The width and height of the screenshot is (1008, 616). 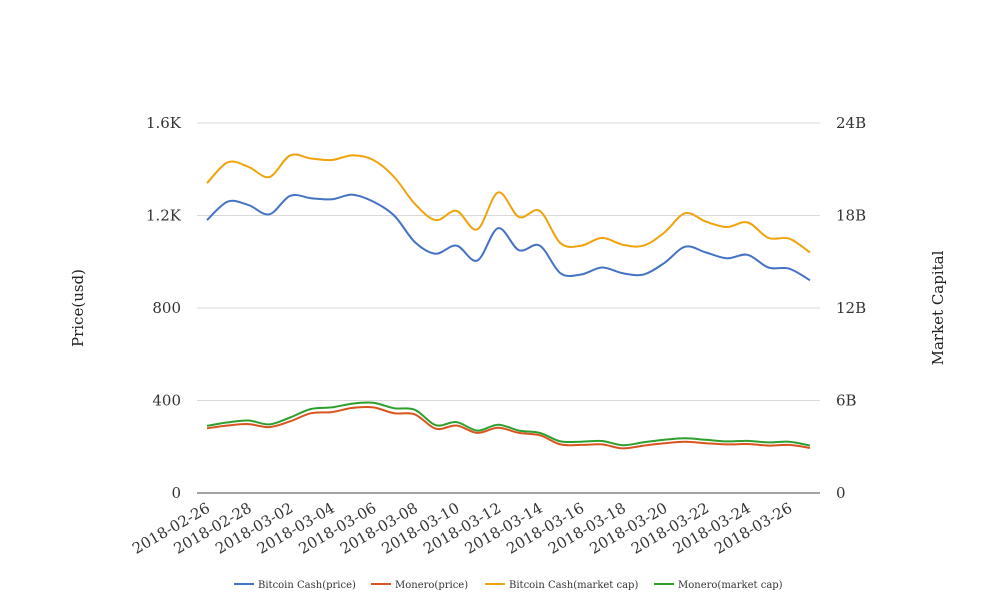 I want to click on legend-label: Monero(market cap), so click(x=730, y=585).